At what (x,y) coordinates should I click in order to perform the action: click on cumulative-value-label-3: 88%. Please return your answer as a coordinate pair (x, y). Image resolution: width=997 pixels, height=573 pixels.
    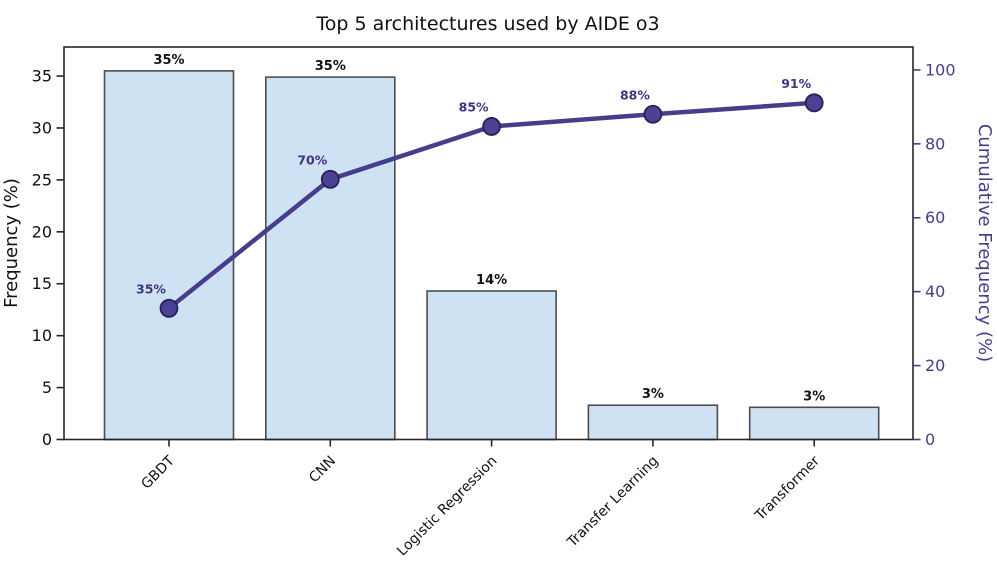
    Looking at the image, I should click on (635, 94).